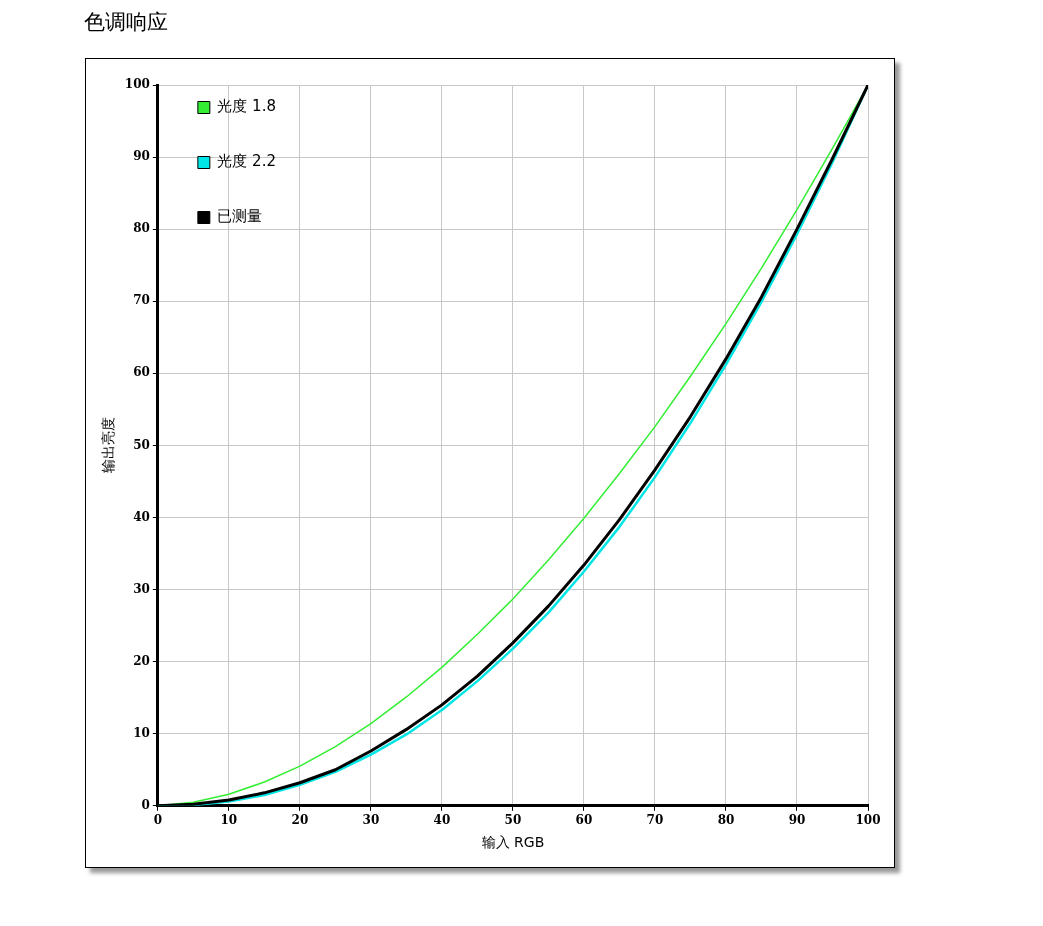 The image size is (1043, 926). What do you see at coordinates (584, 820) in the screenshot?
I see `x-tick-label: 60` at bounding box center [584, 820].